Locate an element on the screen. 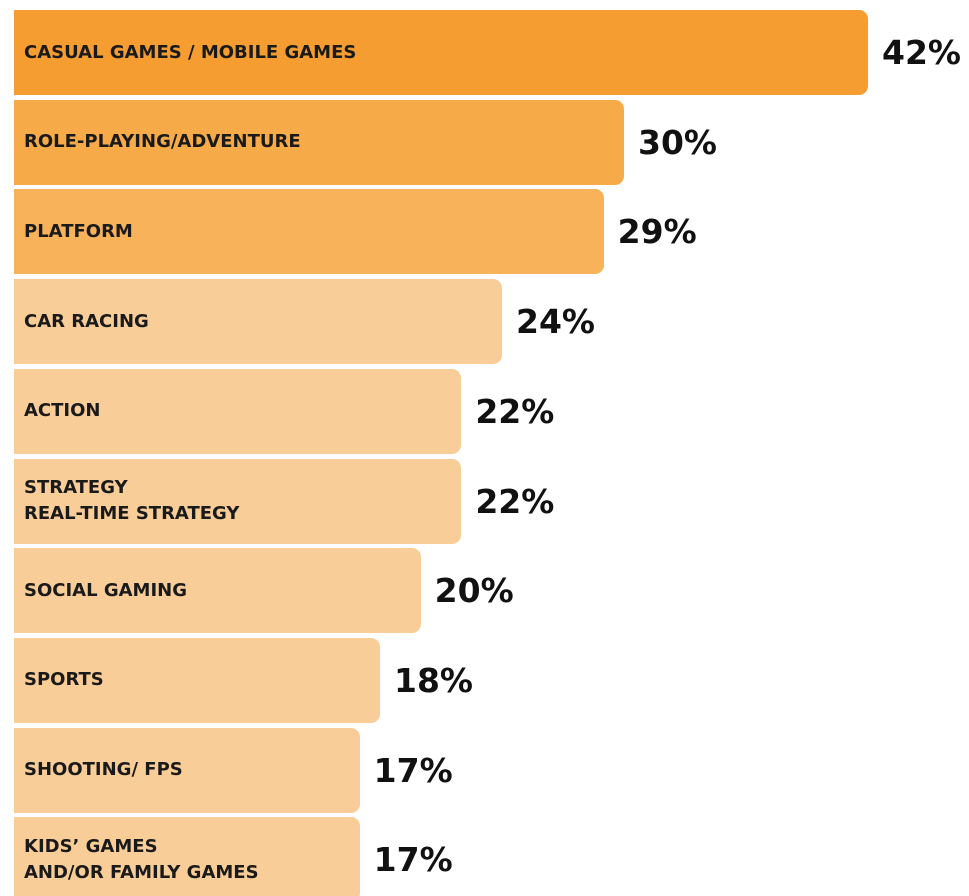 The image size is (969, 896). bar: KIDS’ GAMES AND/OR FAMILY GAMES is located at coordinates (187, 856).